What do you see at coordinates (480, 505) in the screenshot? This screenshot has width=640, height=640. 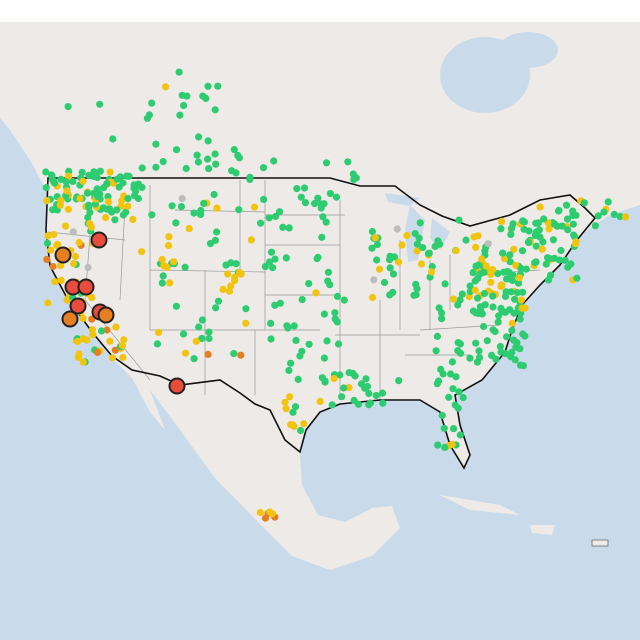 I see `cuba` at bounding box center [480, 505].